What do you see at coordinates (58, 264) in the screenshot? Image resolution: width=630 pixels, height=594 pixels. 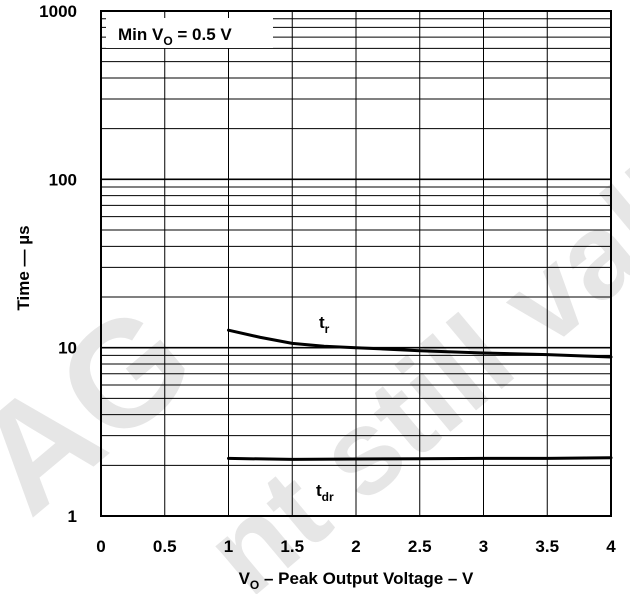 I see `y-tick-labels: 1 10 100 1000` at bounding box center [58, 264].